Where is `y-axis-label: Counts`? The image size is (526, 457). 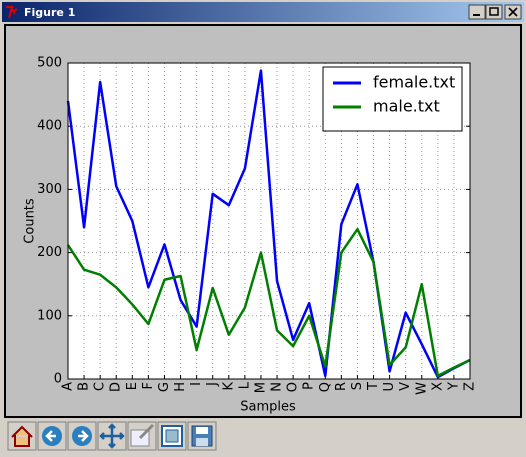
y-axis-label: Counts is located at coordinates (30, 221).